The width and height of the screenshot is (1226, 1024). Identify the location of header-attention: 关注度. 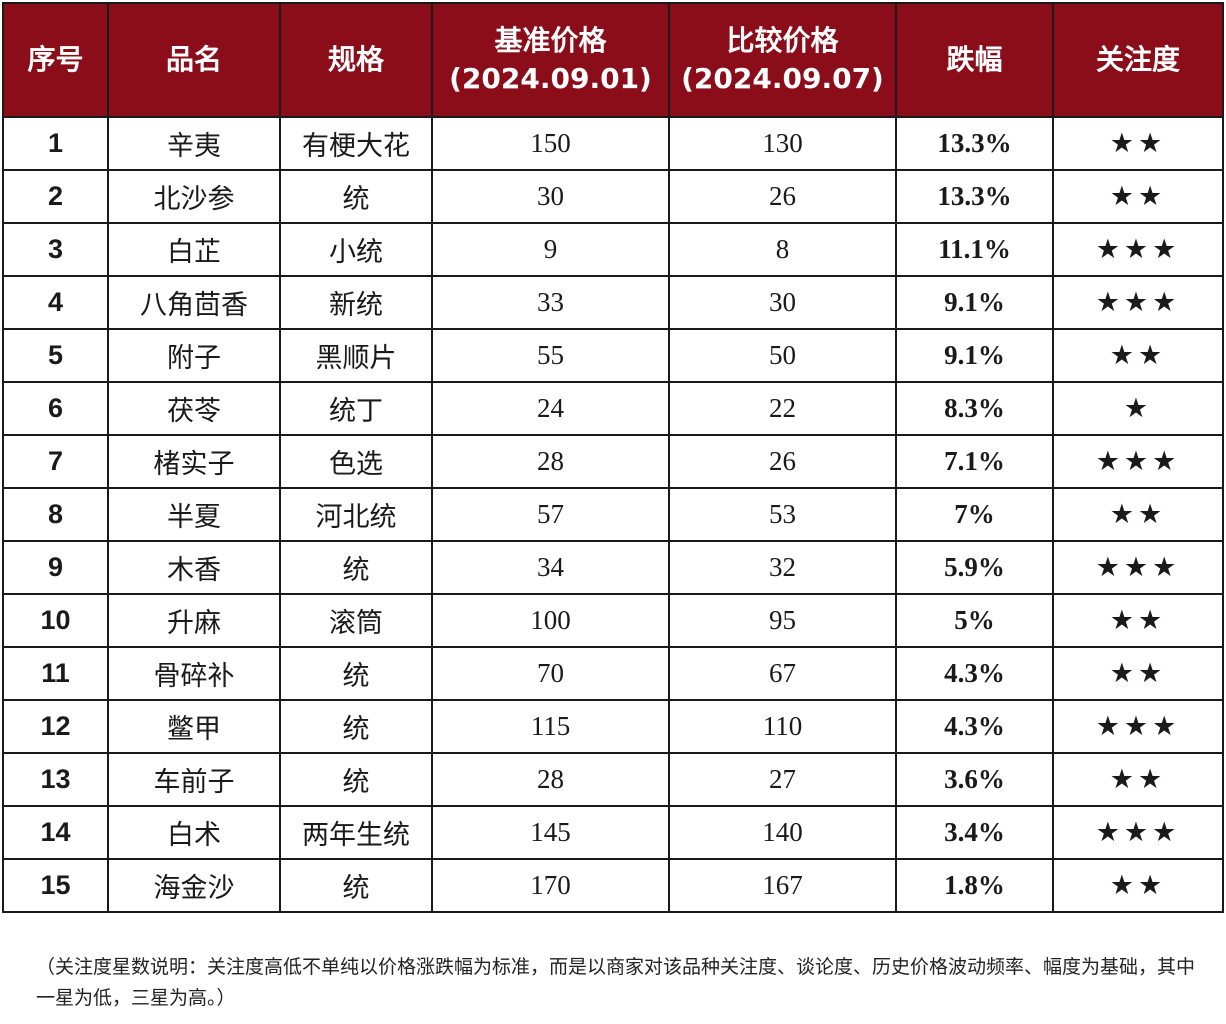
(1138, 60).